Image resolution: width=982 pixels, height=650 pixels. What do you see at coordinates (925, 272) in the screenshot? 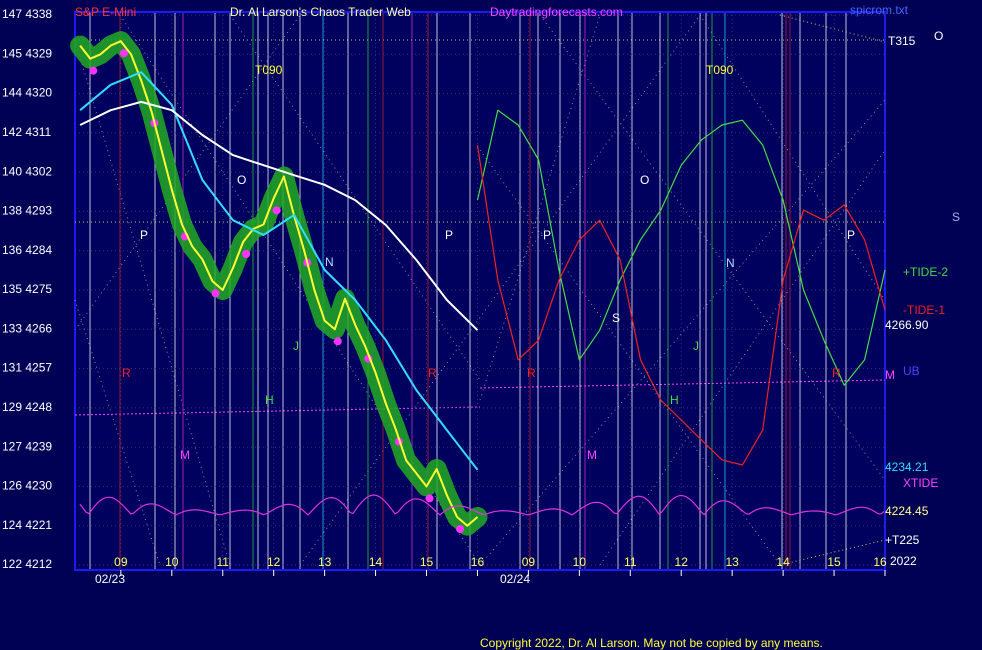
I see `legend-label: +TIDE-2` at bounding box center [925, 272].